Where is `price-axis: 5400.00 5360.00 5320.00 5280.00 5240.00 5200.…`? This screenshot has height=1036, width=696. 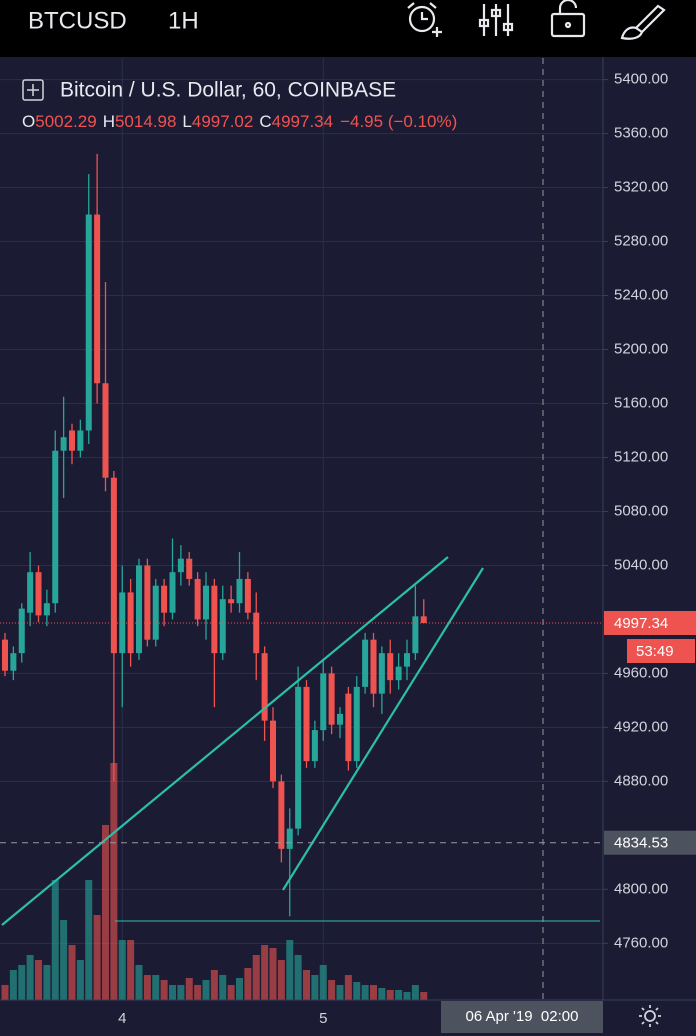 price-axis: 5400.00 5360.00 5320.00 5280.00 5240.00 5200.… is located at coordinates (635, 511).